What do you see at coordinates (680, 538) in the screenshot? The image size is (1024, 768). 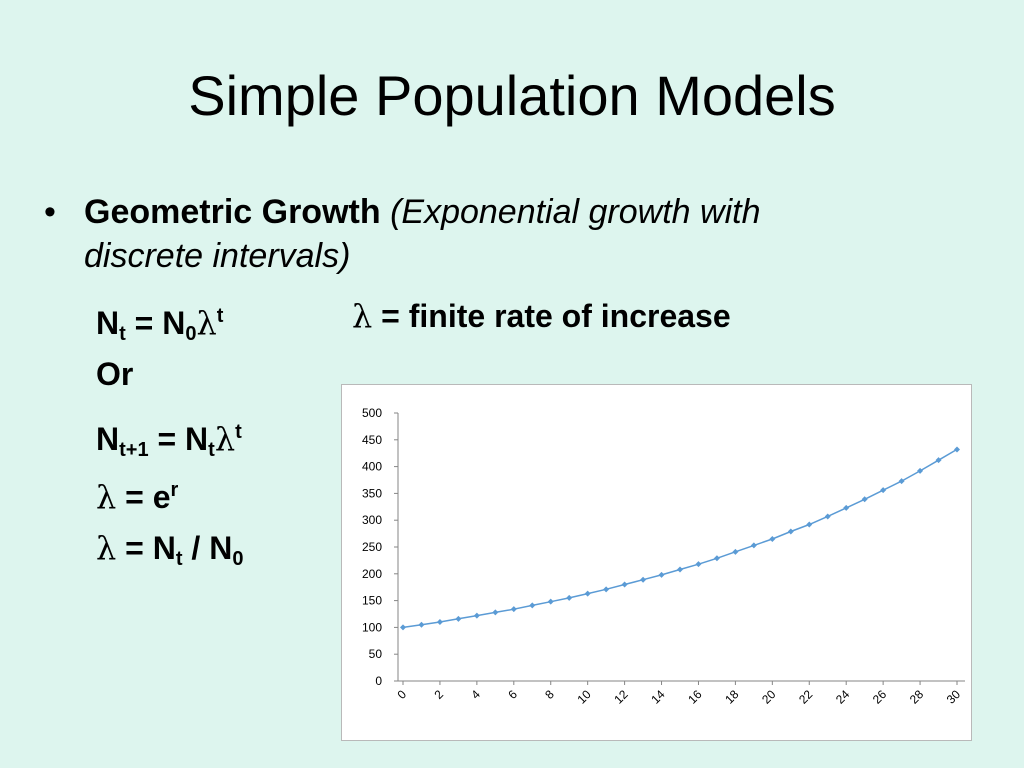 I see `series-line` at bounding box center [680, 538].